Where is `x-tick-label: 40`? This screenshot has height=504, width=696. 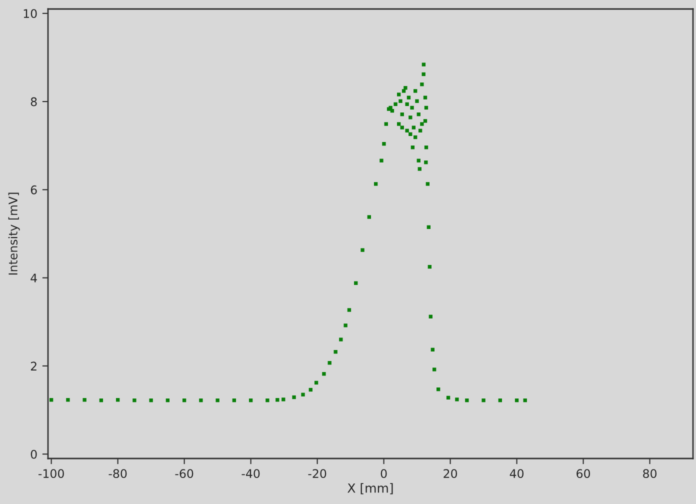
x-tick-label: 40 is located at coordinates (517, 473).